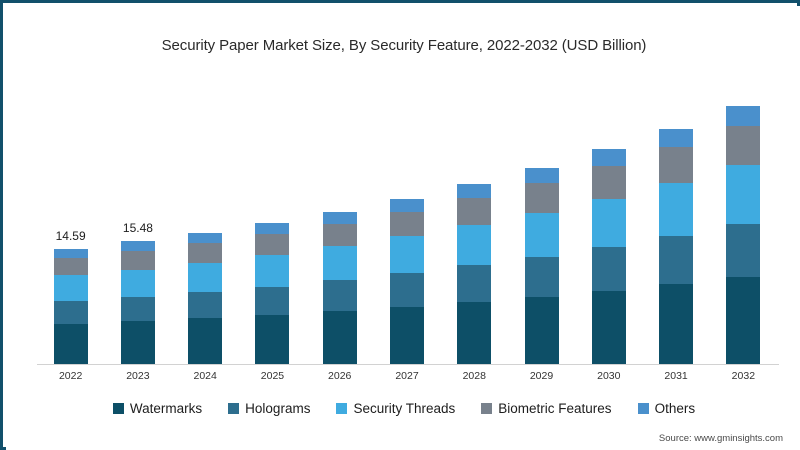 Image resolution: width=800 pixels, height=450 pixels. I want to click on legend-item: Watermarks, so click(157, 408).